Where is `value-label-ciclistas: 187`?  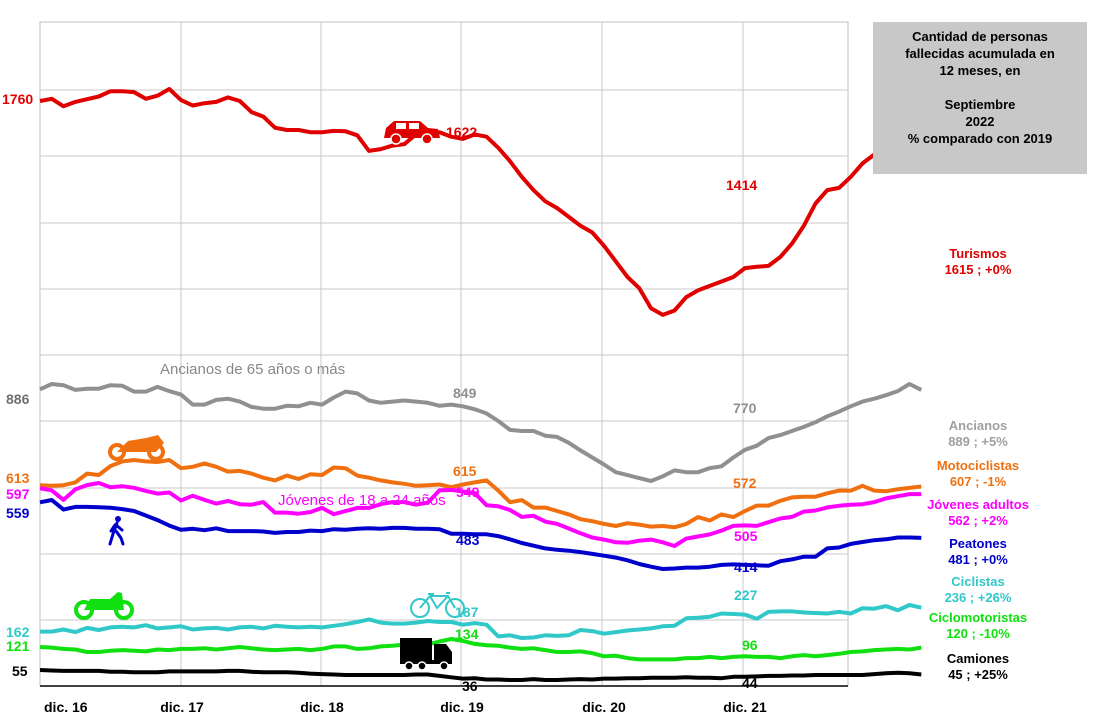
value-label-ciclistas: 187 is located at coordinates (467, 612).